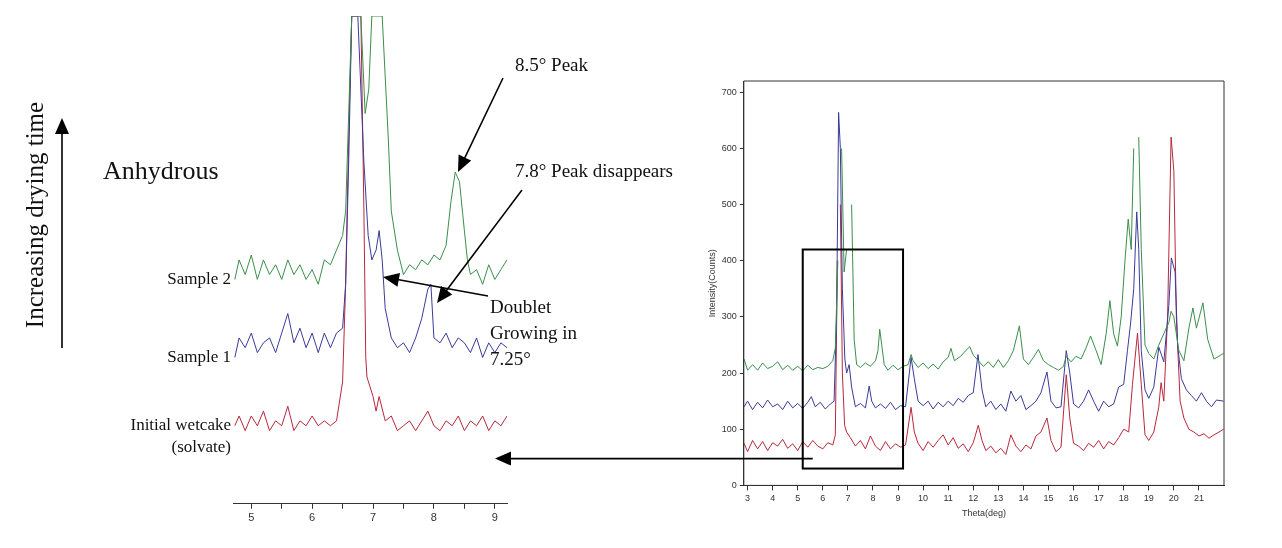  I want to click on y-tick-label: 600, so click(729, 147).